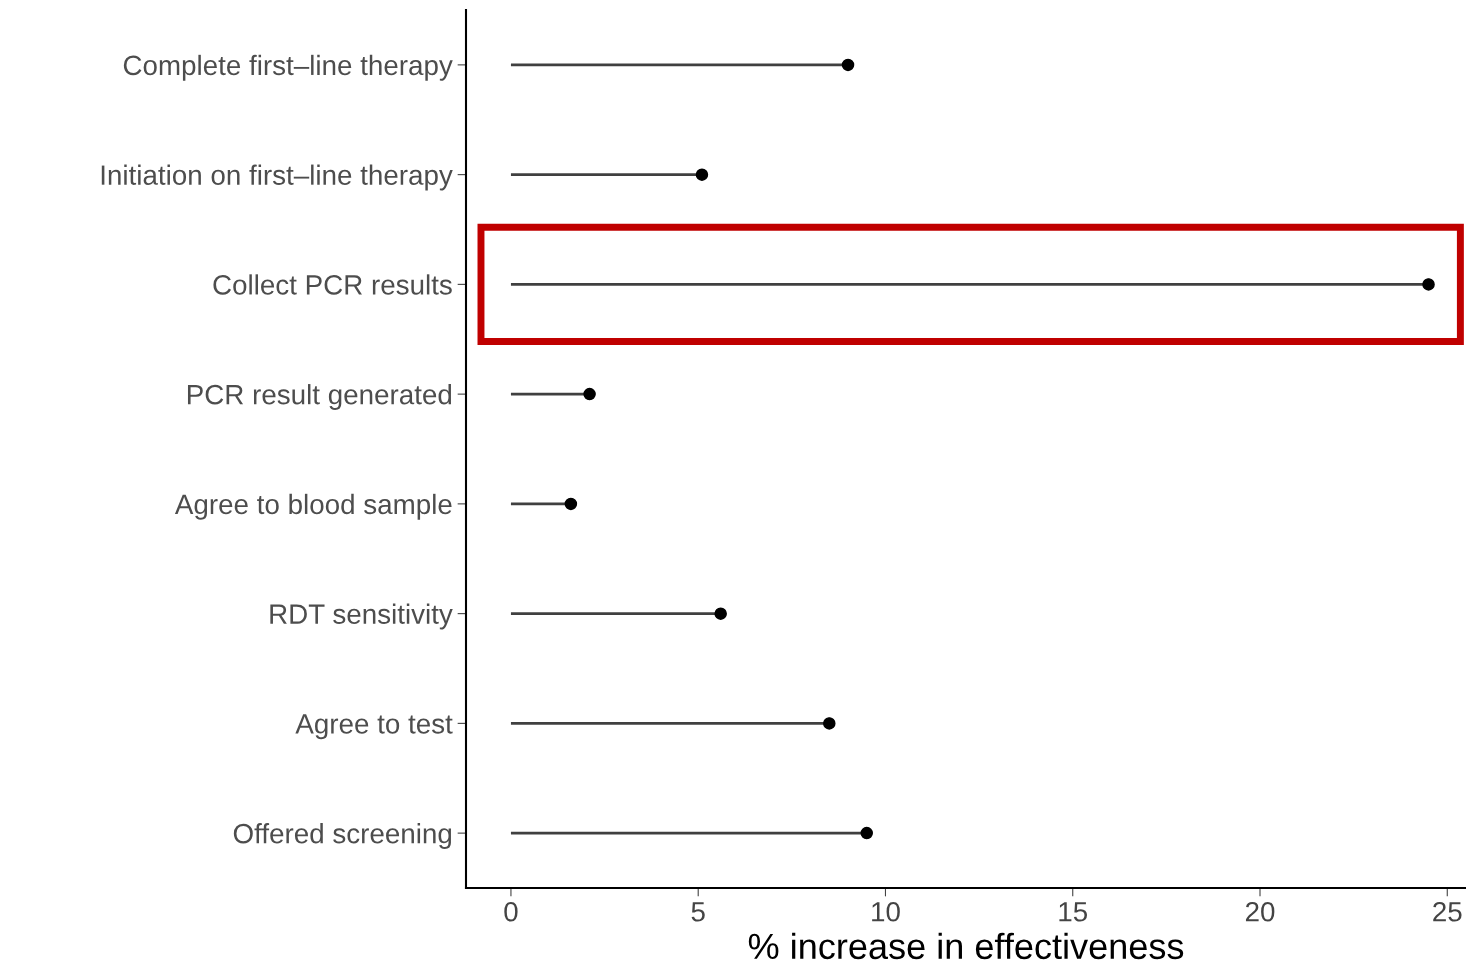 The image size is (1466, 969). I want to click on y-tick-label: Agree to test, so click(374, 727).